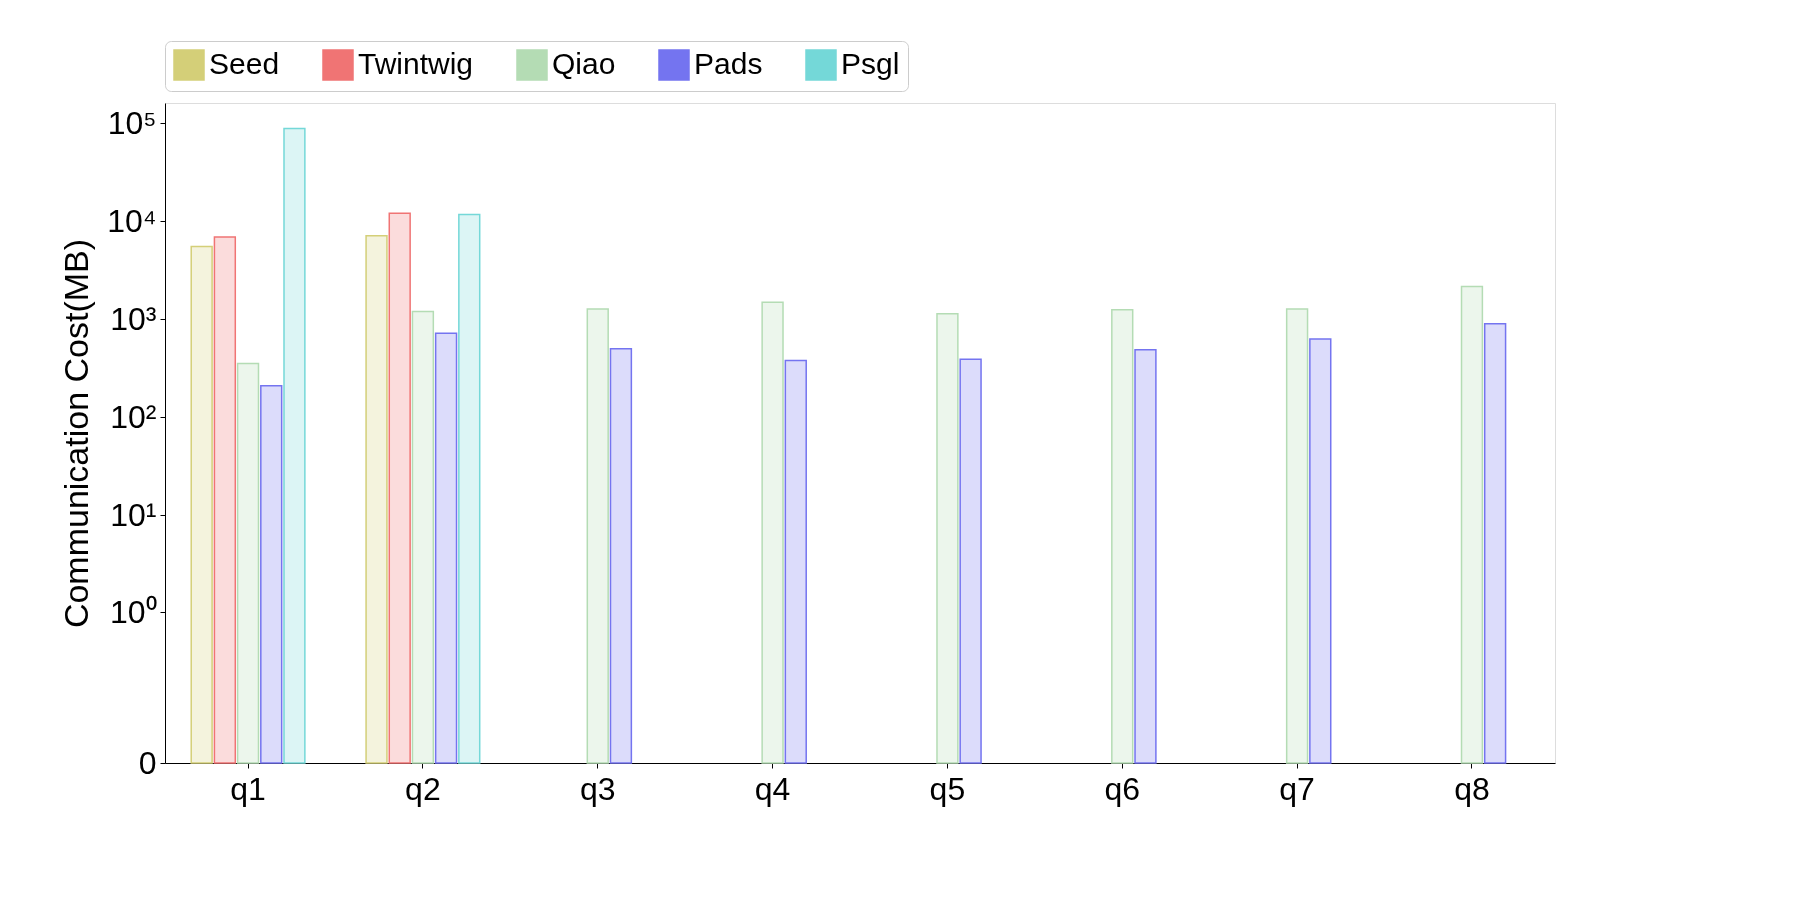 The image size is (1800, 900). Describe the element at coordinates (423, 788) in the screenshot. I see `x-tick-label: q2` at that location.